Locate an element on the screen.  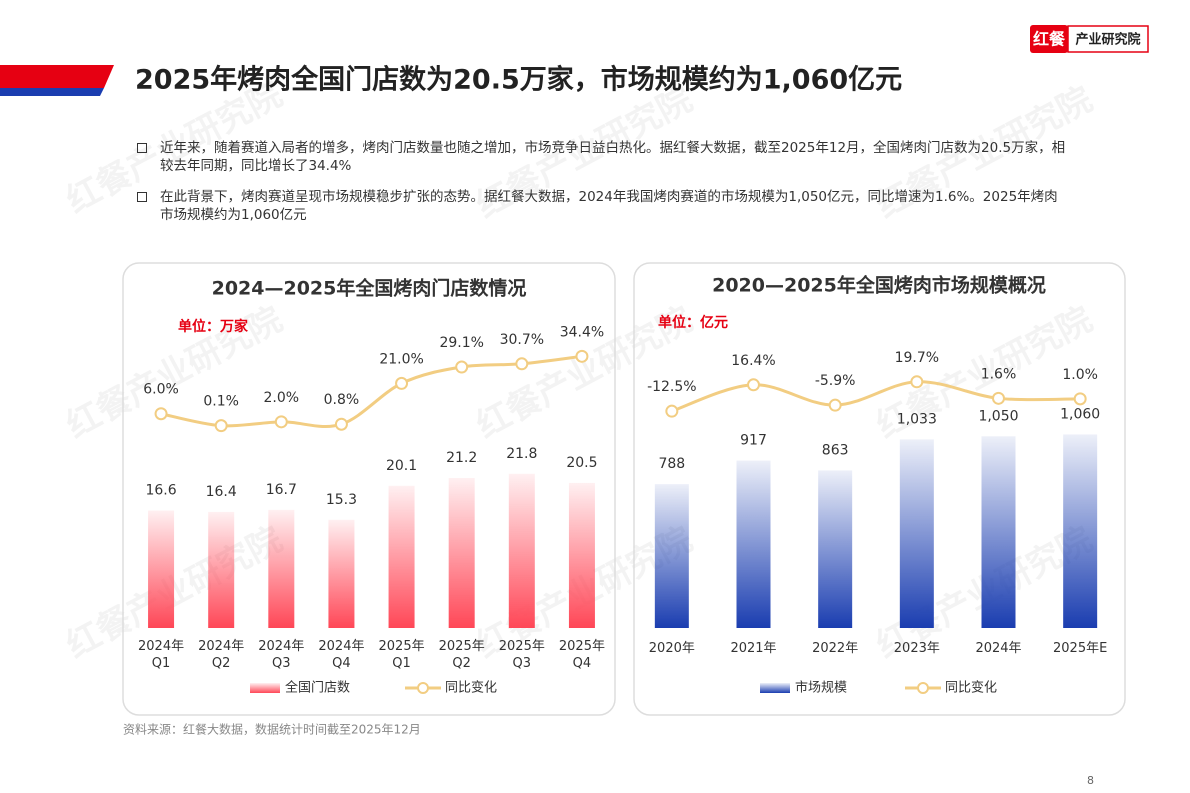
data-label: 19.7% is located at coordinates (917, 358).